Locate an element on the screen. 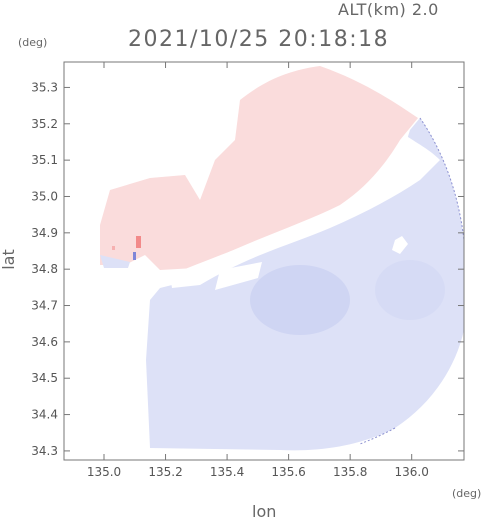 The height and width of the screenshot is (521, 491). x-tick-label: 135.4 is located at coordinates (227, 472).